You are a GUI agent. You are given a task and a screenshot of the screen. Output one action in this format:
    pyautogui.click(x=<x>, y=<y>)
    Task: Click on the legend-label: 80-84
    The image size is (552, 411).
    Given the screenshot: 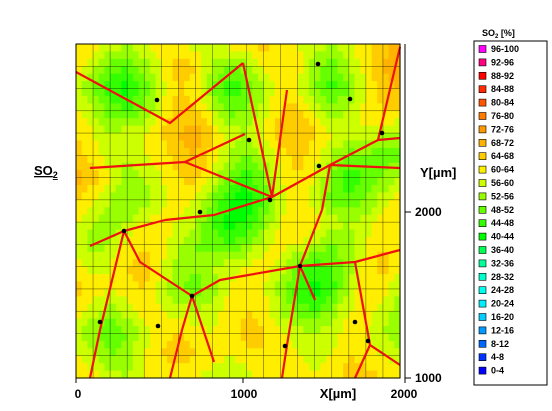 What is the action you would take?
    pyautogui.click(x=502, y=103)
    